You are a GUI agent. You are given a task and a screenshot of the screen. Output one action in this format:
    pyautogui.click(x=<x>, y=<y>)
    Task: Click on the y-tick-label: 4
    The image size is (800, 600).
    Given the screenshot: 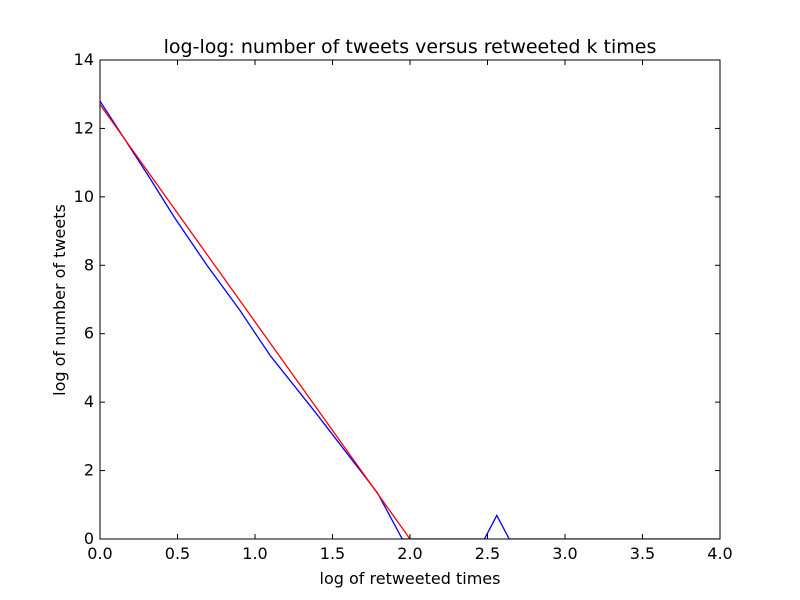 What is the action you would take?
    pyautogui.click(x=89, y=401)
    